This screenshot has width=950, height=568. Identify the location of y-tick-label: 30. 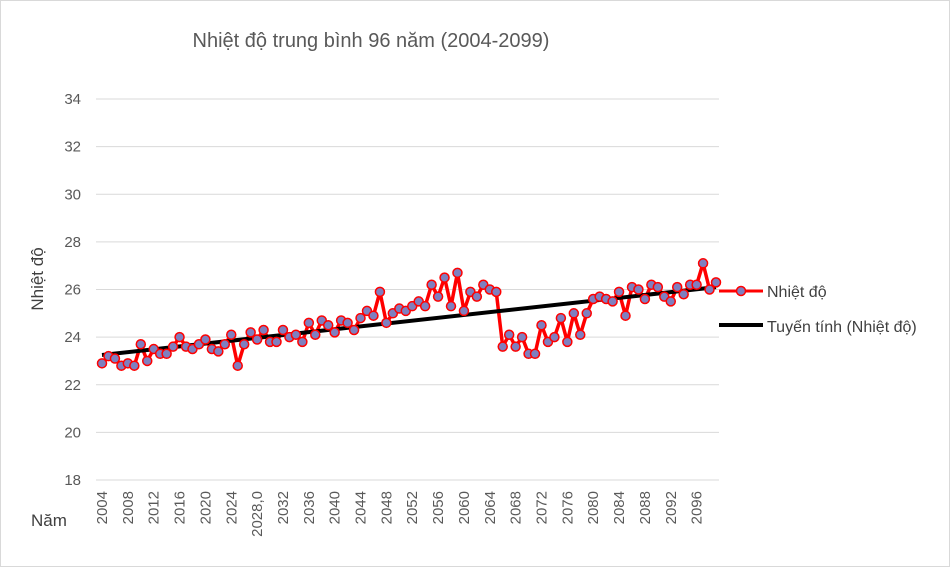
(72, 194).